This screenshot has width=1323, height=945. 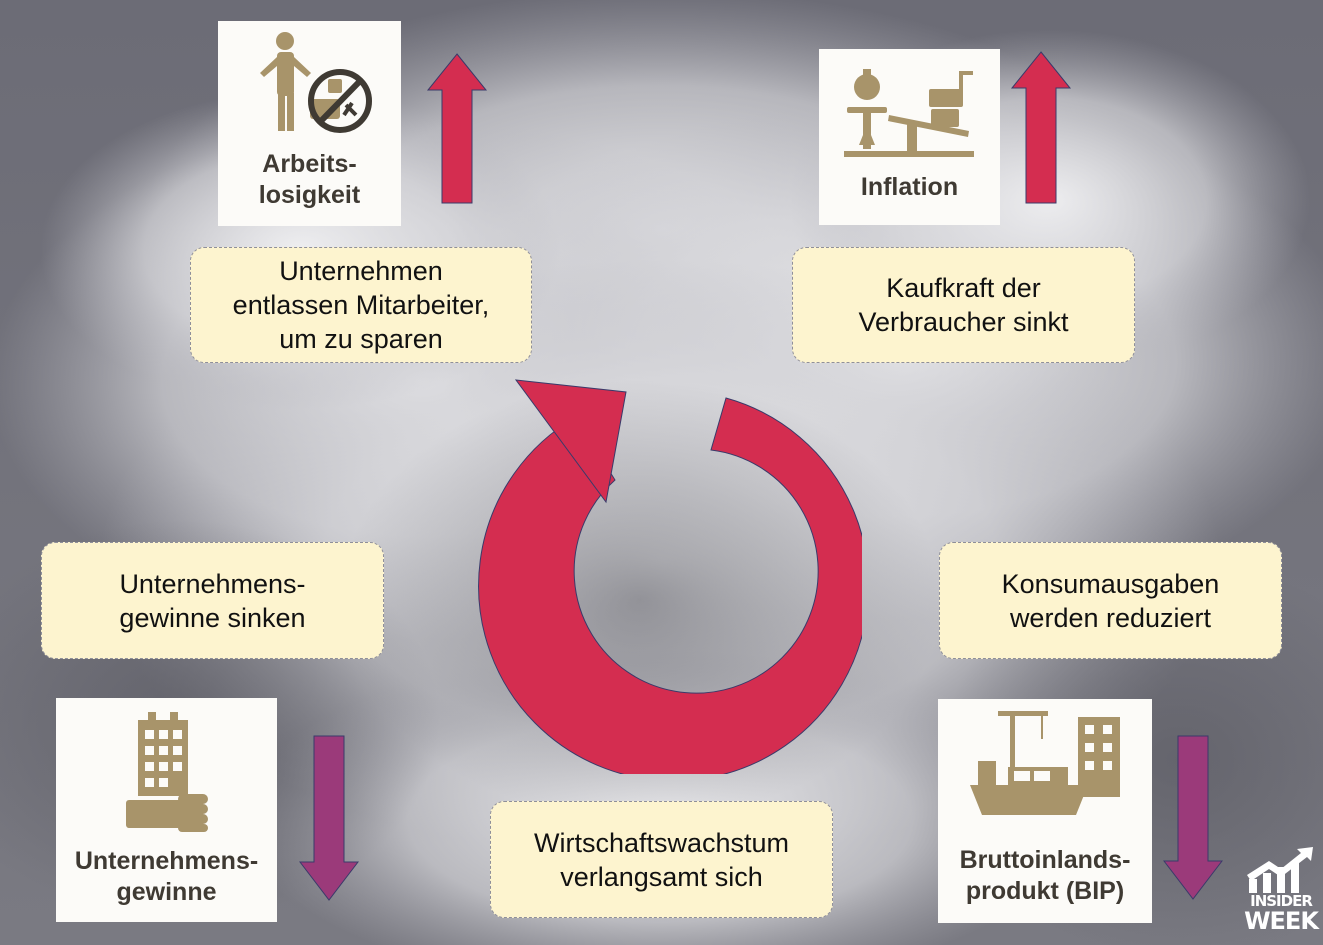 I want to click on card-label: Arbeits- losigkeit, so click(x=309, y=179).